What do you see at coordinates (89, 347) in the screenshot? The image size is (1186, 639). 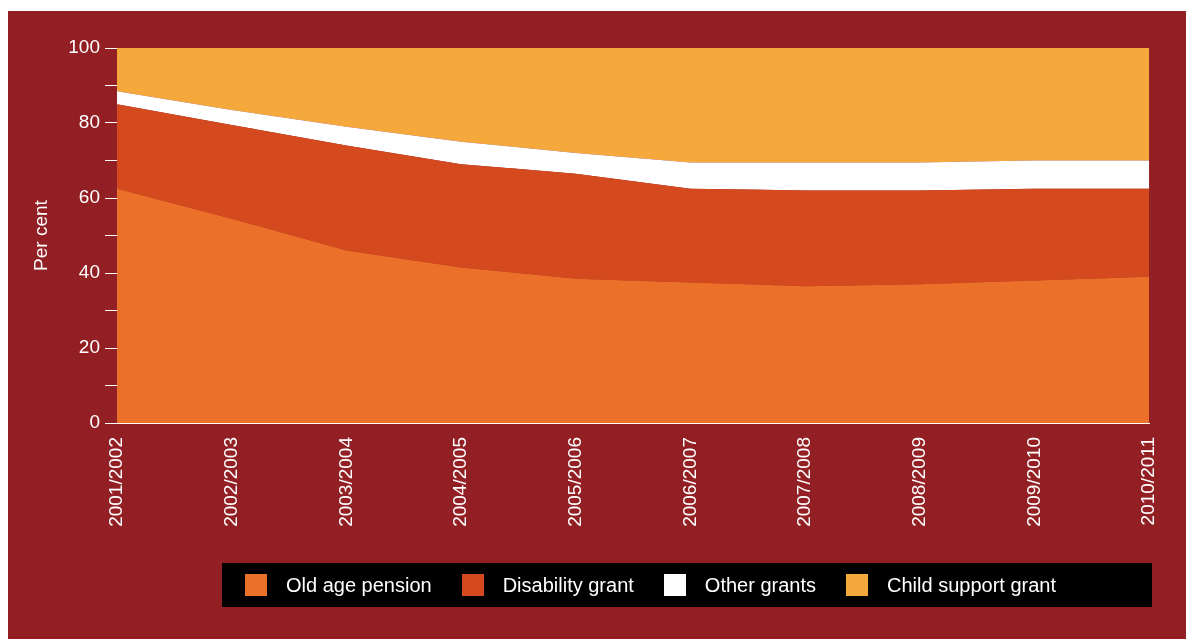 I see `y-tick-label: 20` at bounding box center [89, 347].